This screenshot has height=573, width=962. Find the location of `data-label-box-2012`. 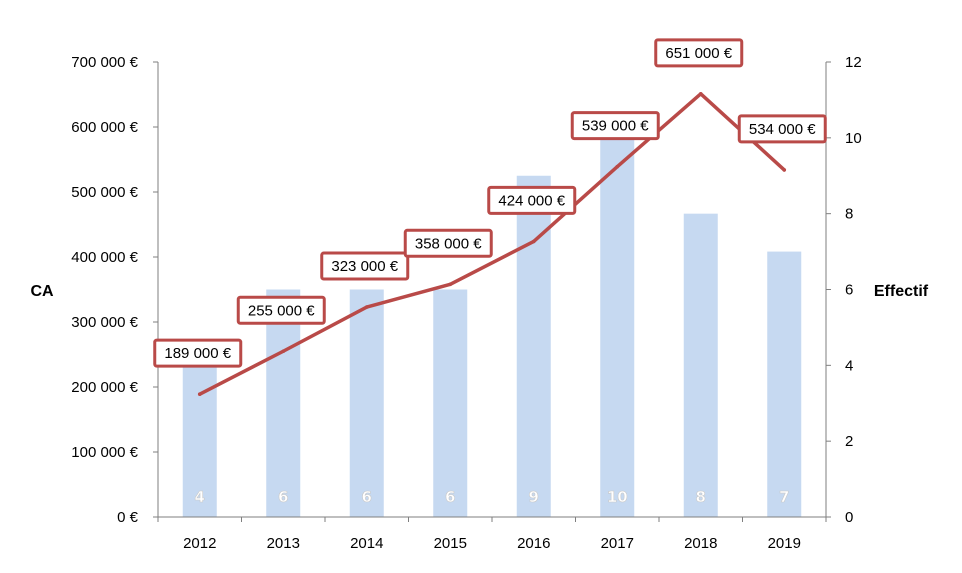

data-label-box-2012 is located at coordinates (198, 353).